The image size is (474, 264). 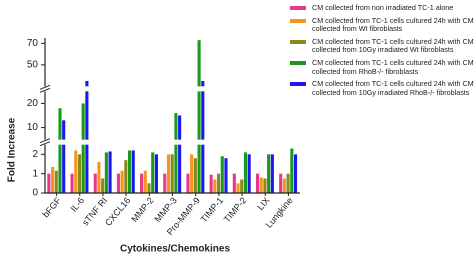 I want to click on y-tick-label: 70, so click(x=33, y=43).